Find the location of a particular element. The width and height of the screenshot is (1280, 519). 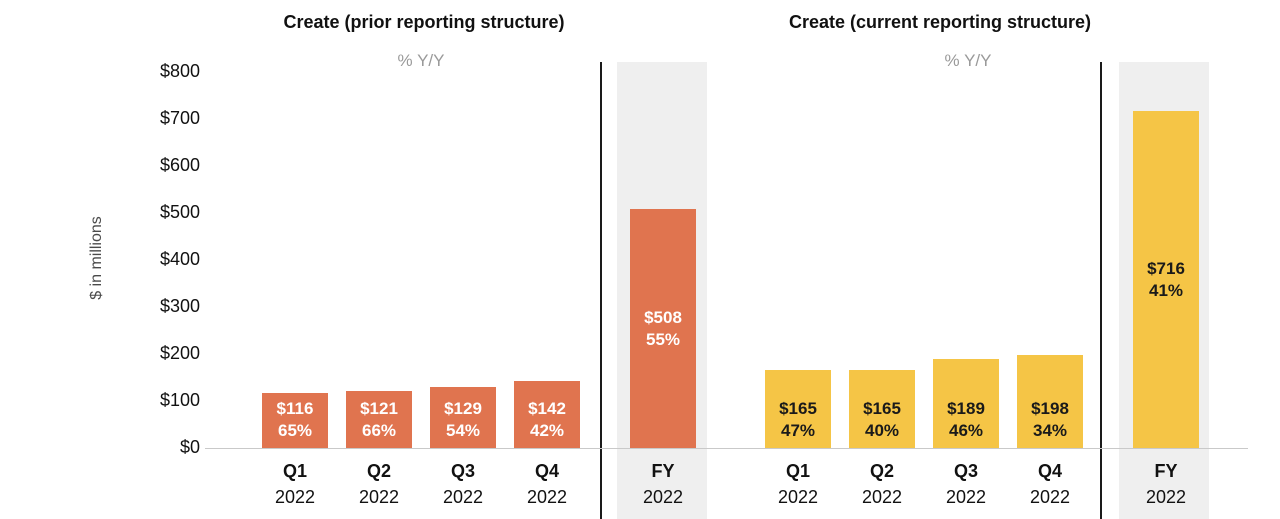

y-tick-label: $500 is located at coordinates (179, 212).